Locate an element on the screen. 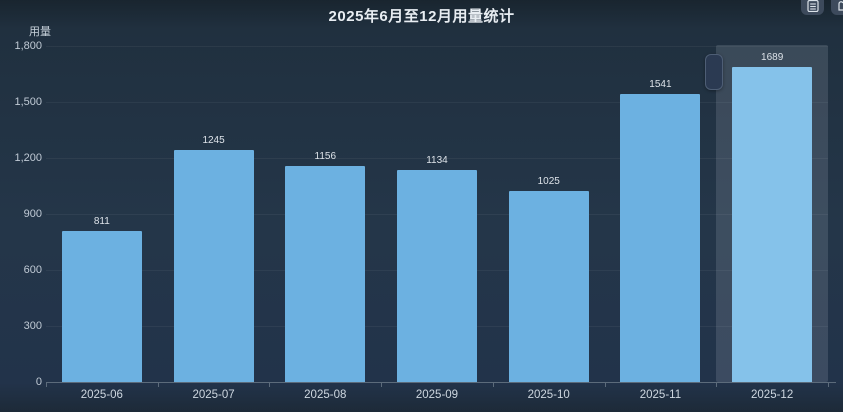 This screenshot has width=843, height=412. bar-value-label: 1245 is located at coordinates (213, 140).